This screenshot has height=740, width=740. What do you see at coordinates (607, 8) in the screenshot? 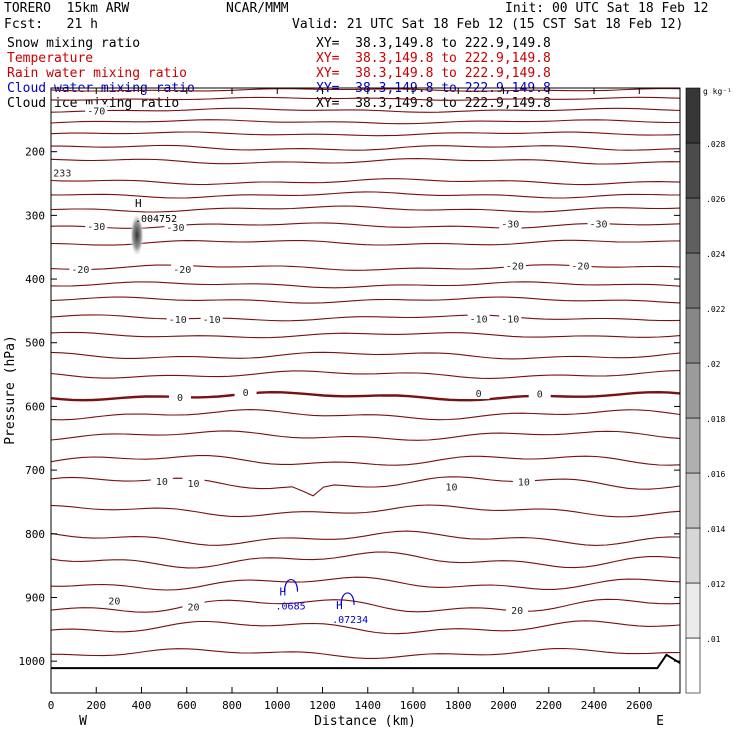
I see `init-time: Init: 00 UTC Sat 18 Feb 12` at bounding box center [607, 8].